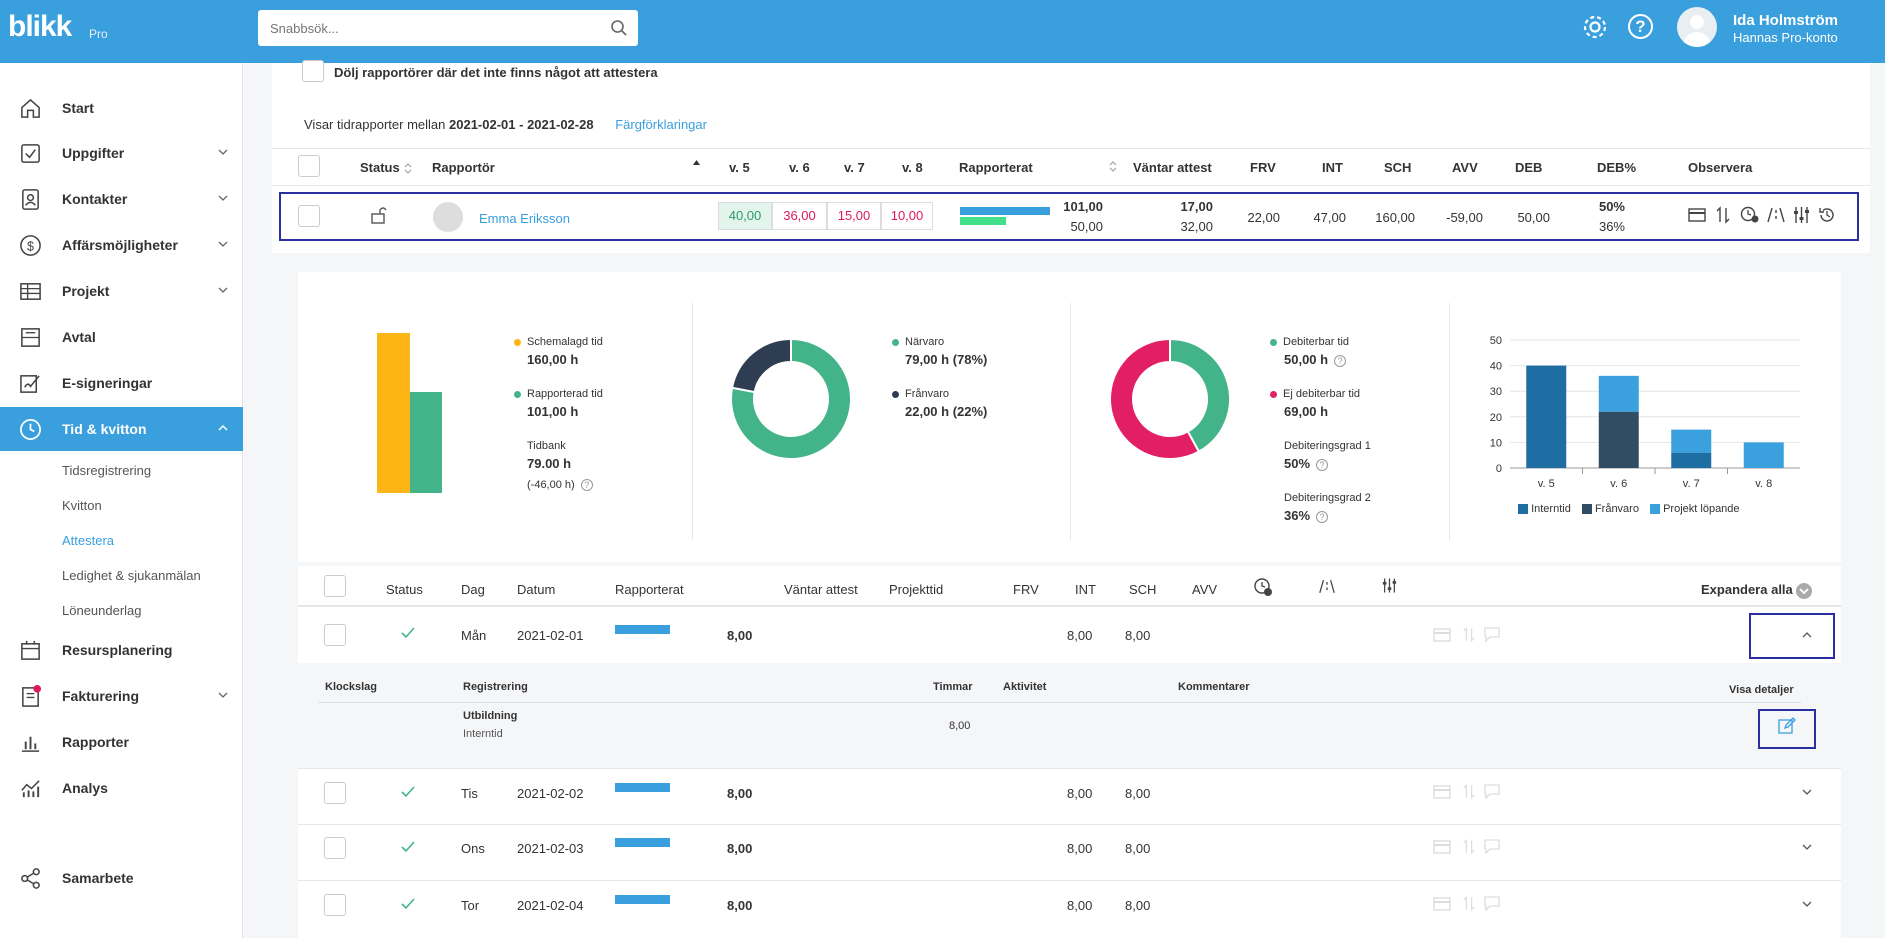  What do you see at coordinates (335, 586) in the screenshot?
I see `days-select-all-checkbox` at bounding box center [335, 586].